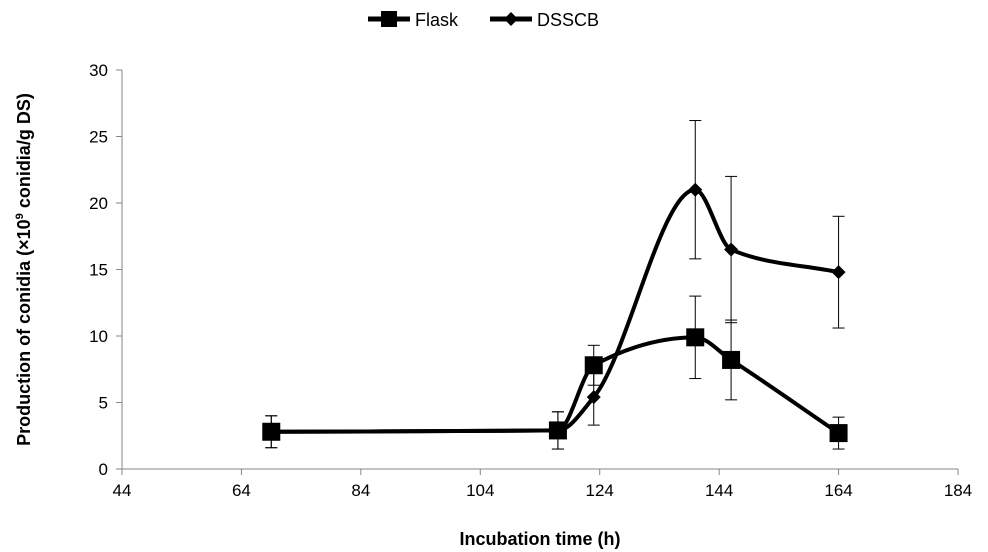 The image size is (988, 552). I want to click on x-tick-label: 44, so click(122, 490).